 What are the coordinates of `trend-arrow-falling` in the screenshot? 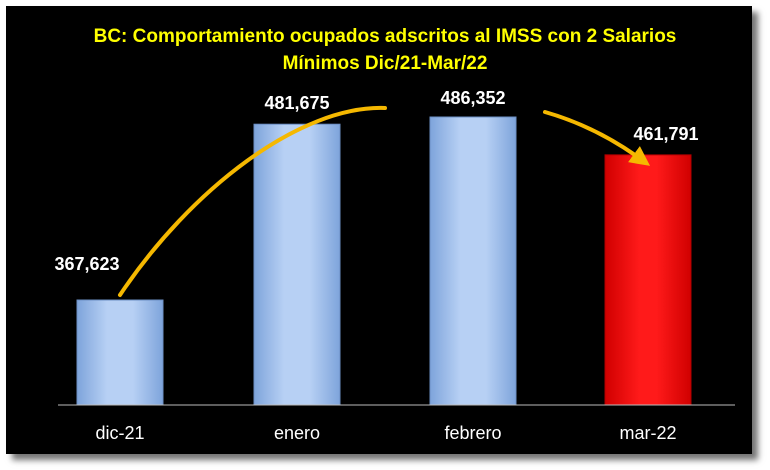 It's located at (597, 138).